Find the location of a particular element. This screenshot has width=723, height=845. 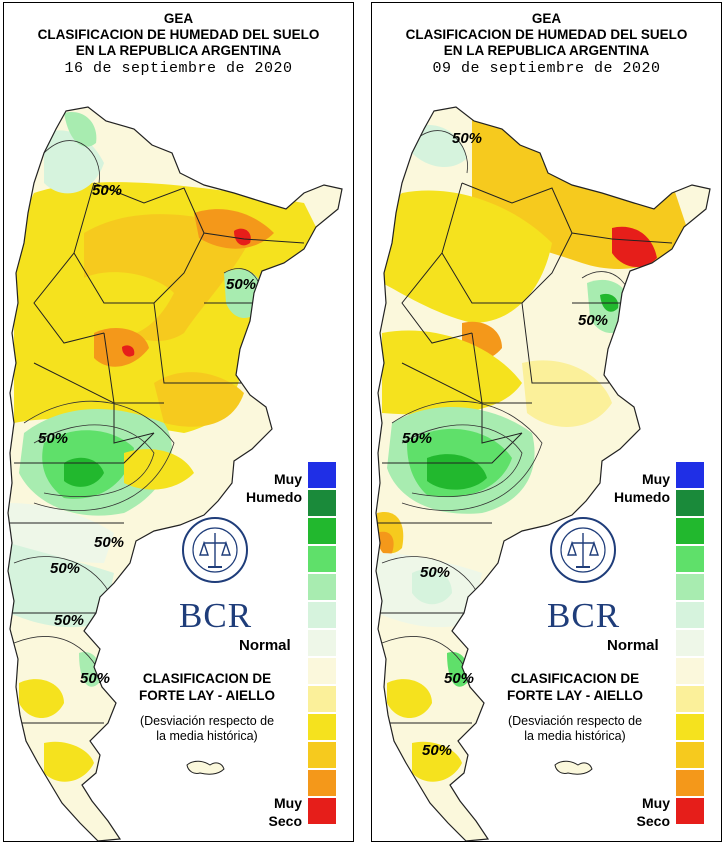

map-date: 16 de septiembre de 2020 is located at coordinates (178, 68).